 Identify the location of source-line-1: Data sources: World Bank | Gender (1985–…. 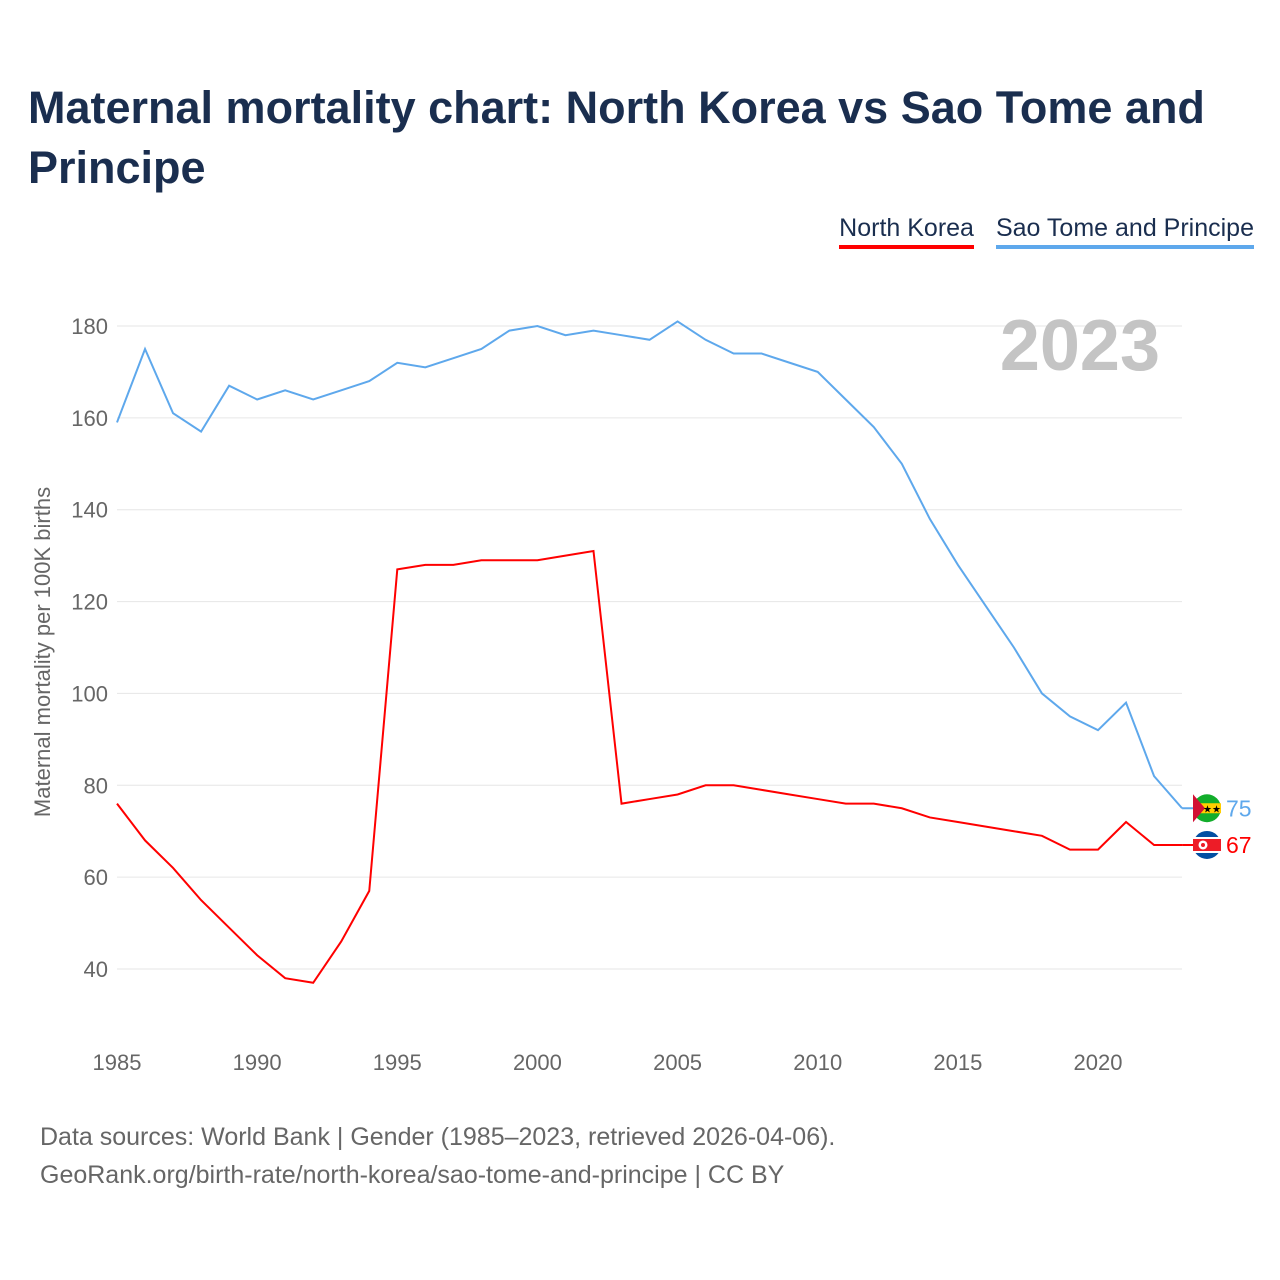
(438, 1137).